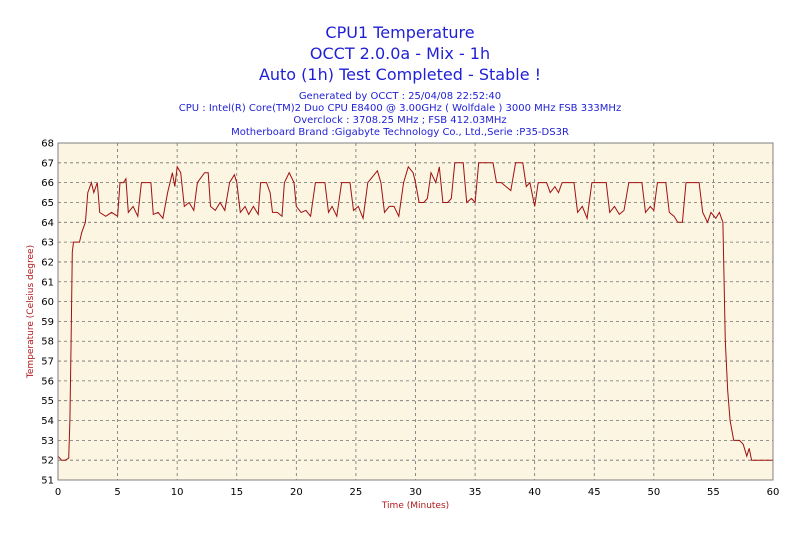 The width and height of the screenshot is (800, 533). Describe the element at coordinates (653, 492) in the screenshot. I see `x-tick-label: 50` at that location.